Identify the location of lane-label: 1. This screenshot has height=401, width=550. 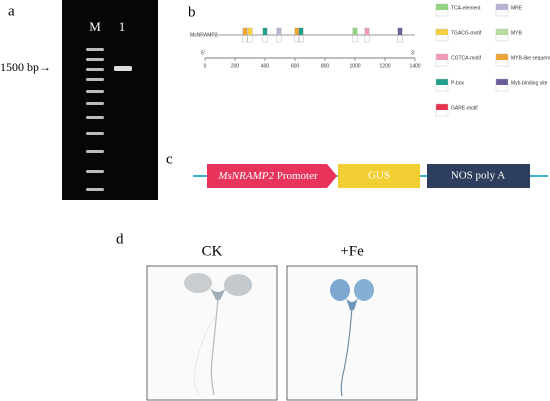
(122, 26).